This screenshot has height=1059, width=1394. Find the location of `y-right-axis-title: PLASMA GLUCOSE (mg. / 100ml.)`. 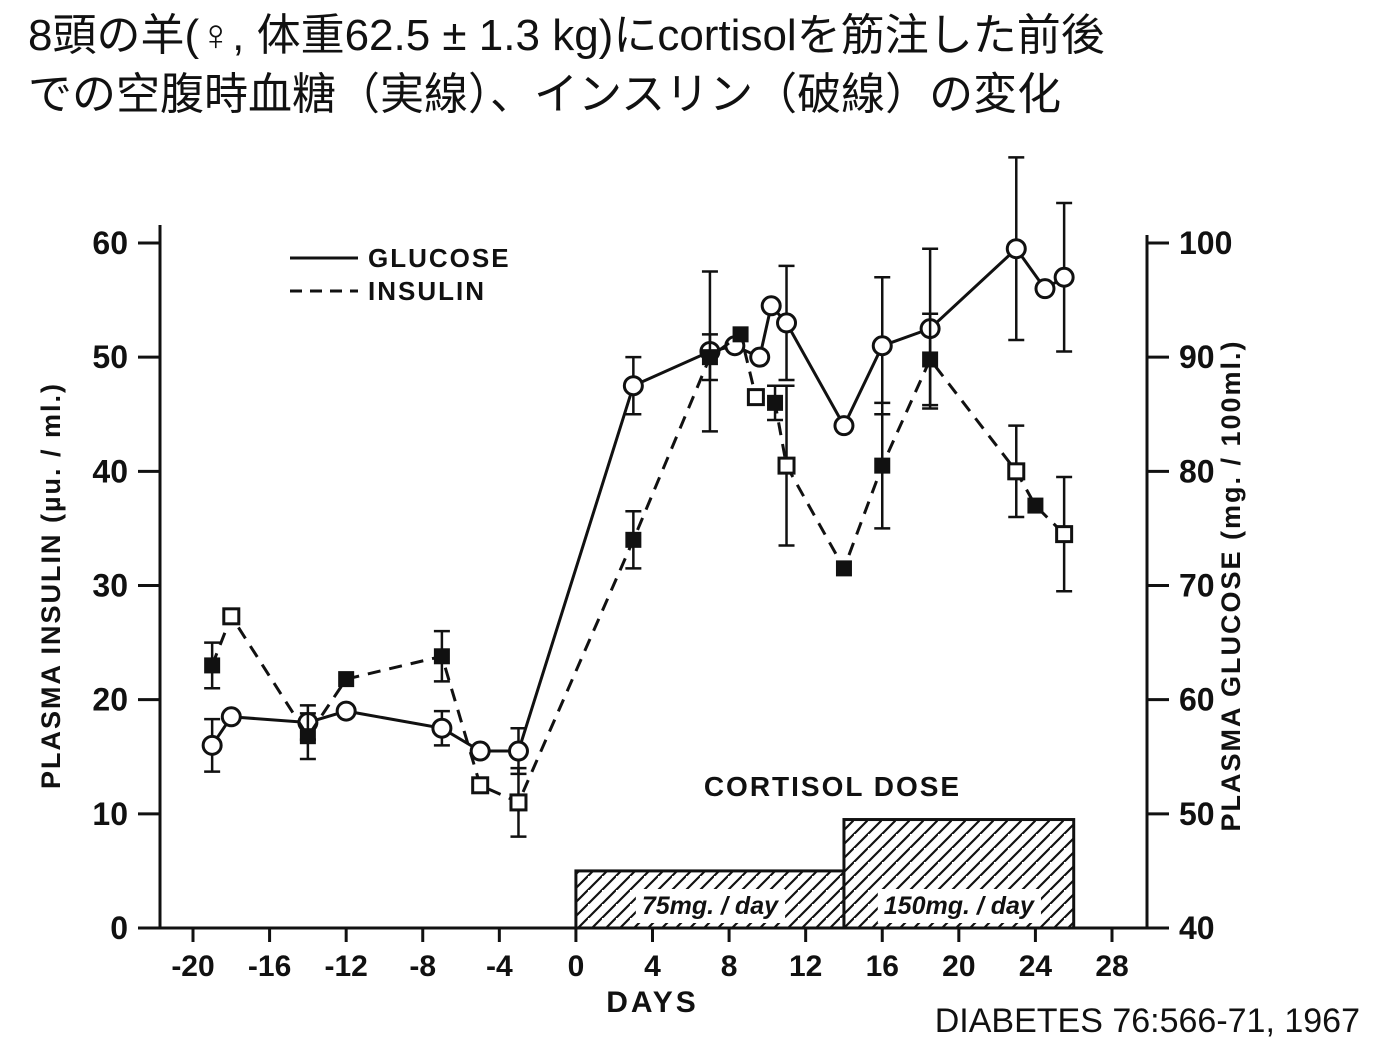

y-right-axis-title: PLASMA GLUCOSE (mg. / 100ml.) is located at coordinates (1231, 585).